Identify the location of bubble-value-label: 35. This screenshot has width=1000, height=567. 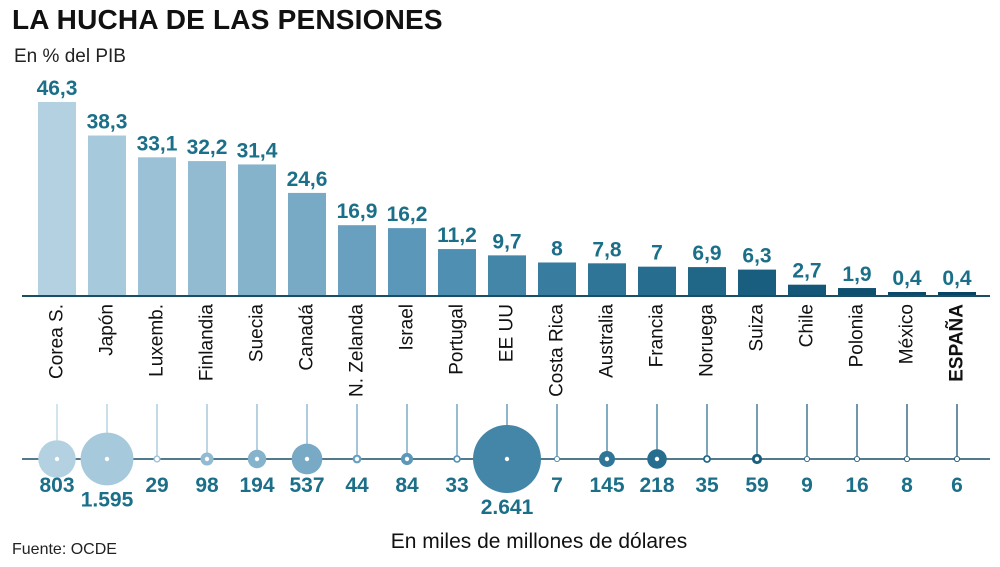
(707, 485).